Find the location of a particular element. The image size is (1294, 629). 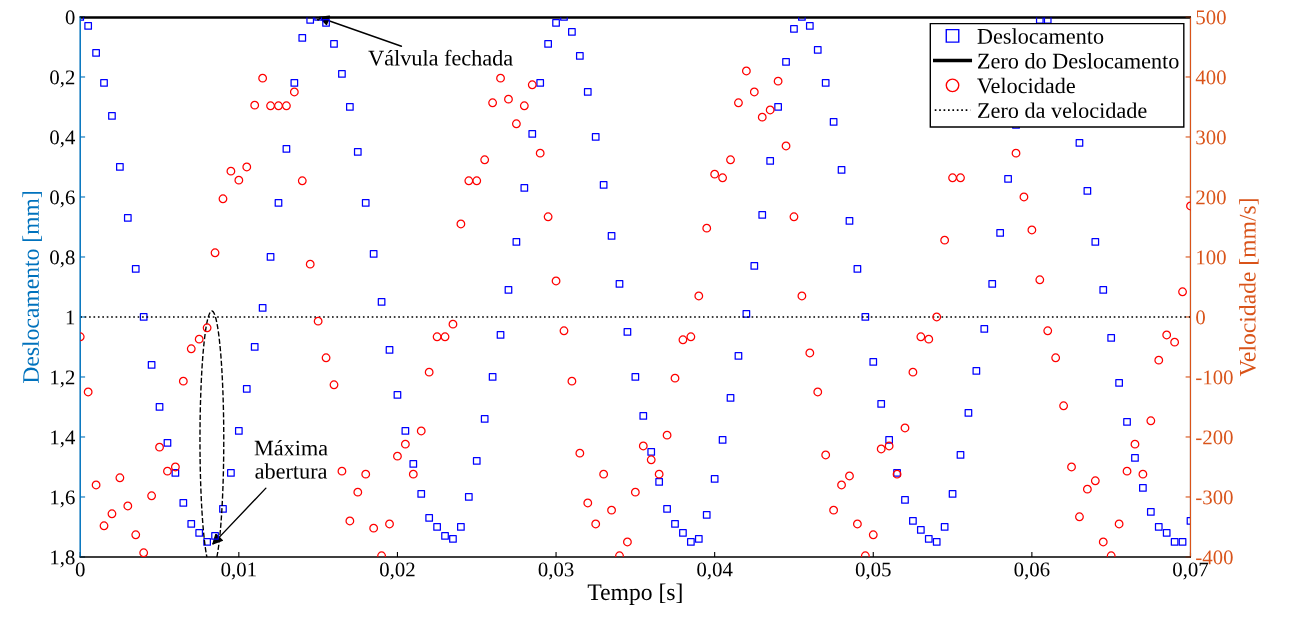

x-axis-title: Tempo [s] is located at coordinates (634, 594).